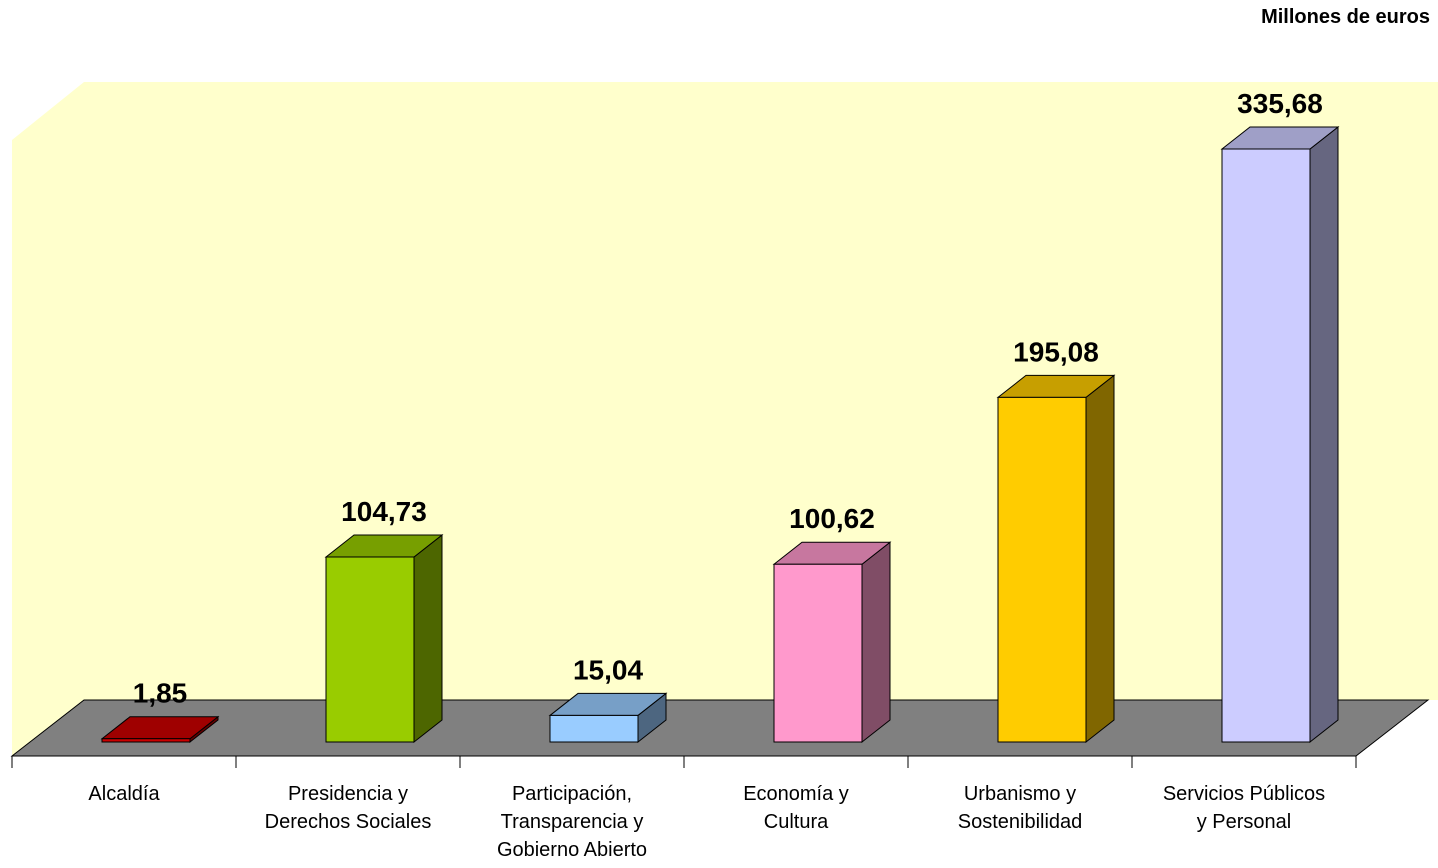  What do you see at coordinates (1056, 351) in the screenshot?
I see `value-label: 195,08` at bounding box center [1056, 351].